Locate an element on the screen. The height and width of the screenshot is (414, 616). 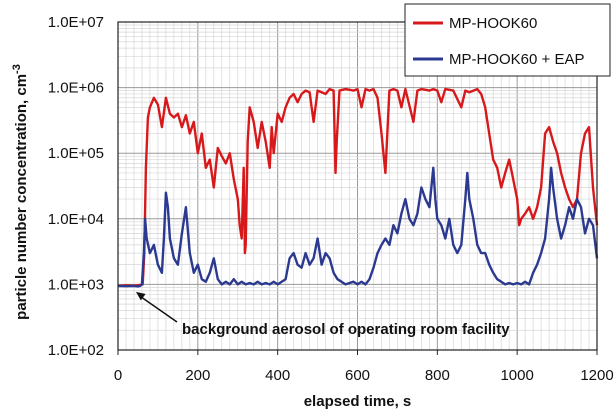
legend: MP-HOOK60 MP-HOOK60 + EAP is located at coordinates (507, 40).